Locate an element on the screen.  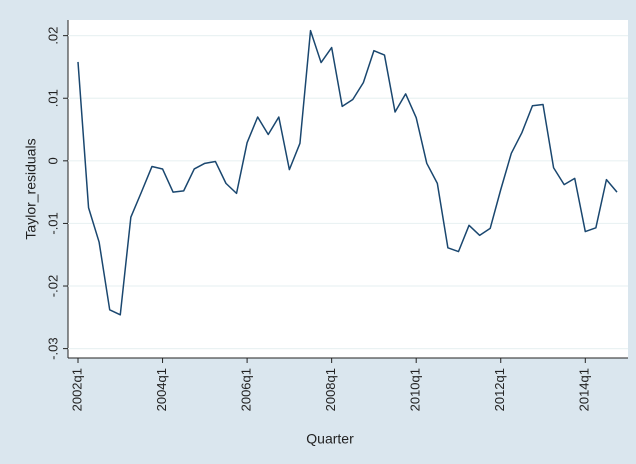
y-tick-label: 0 is located at coordinates (52, 160).